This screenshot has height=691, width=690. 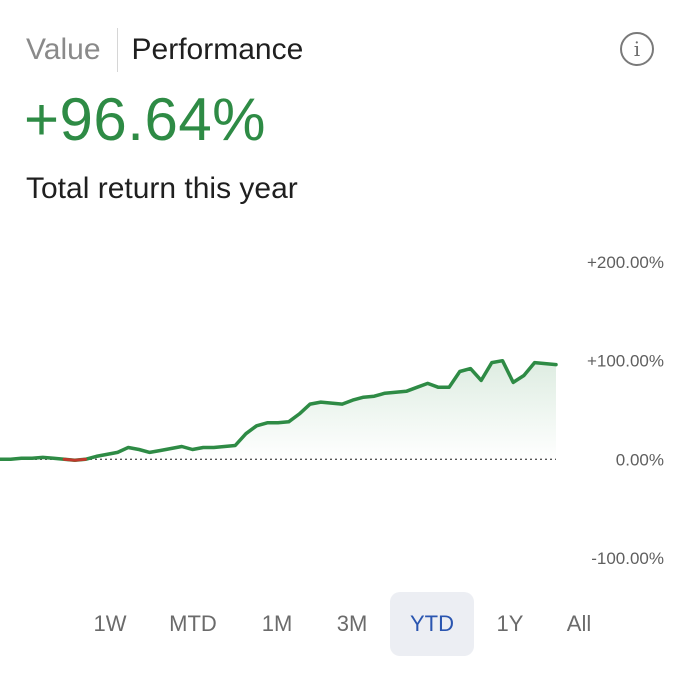 I want to click on range-selector: 1W MTD 1M 3M YTD 1Y All, so click(x=345, y=624).